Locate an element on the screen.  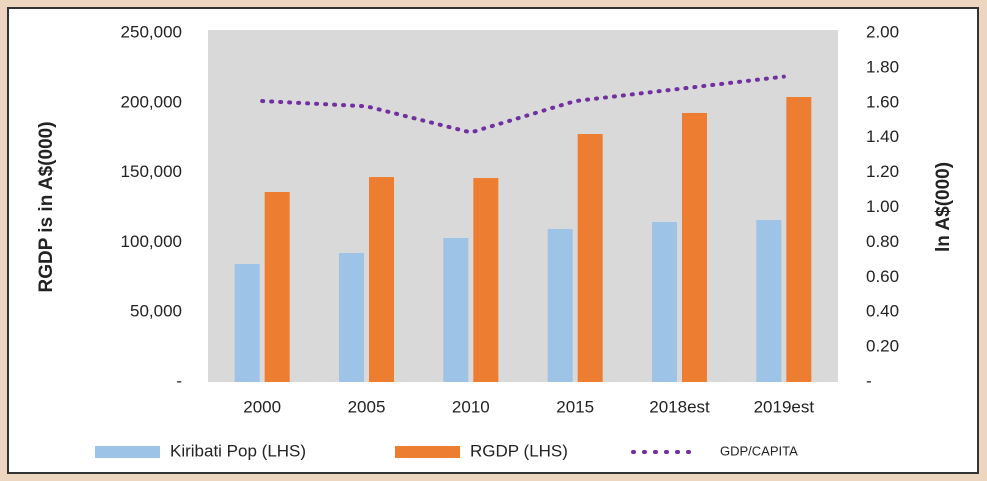
line-series is located at coordinates (523, 104).